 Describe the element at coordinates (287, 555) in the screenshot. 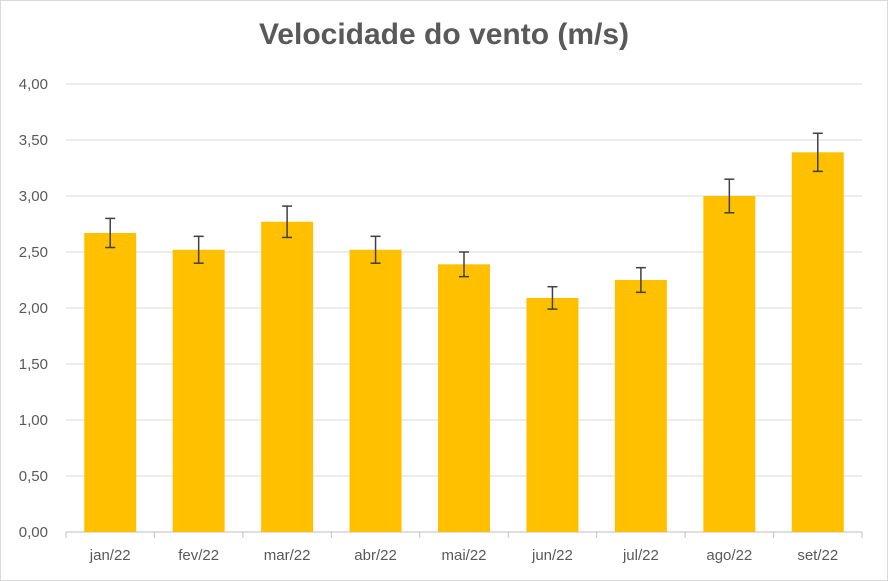

I see `x-tick-label: mar/22` at that location.